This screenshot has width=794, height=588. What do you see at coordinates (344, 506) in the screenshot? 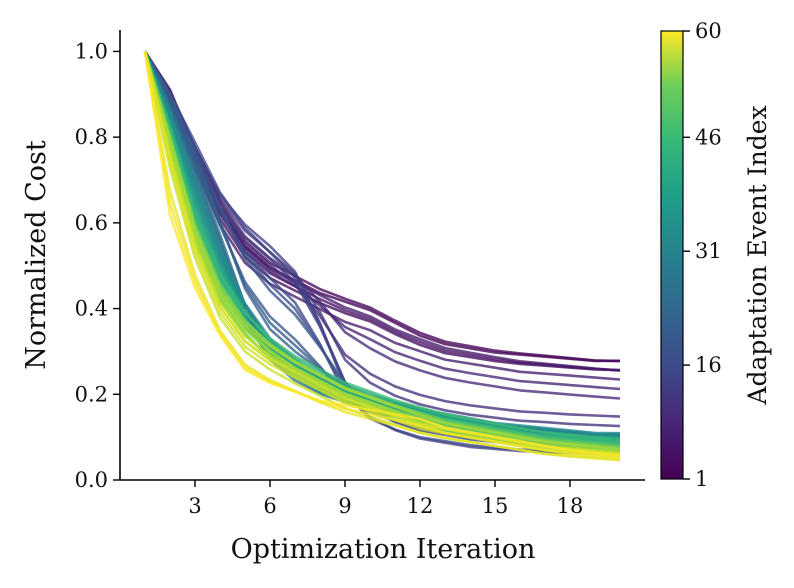
I see `x-tick-label: 9` at bounding box center [344, 506].